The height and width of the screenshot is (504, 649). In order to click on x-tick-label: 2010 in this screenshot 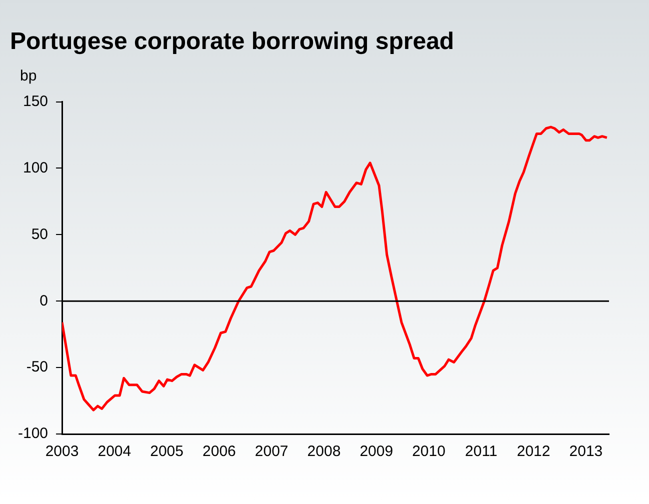, I will do `click(429, 451)`.